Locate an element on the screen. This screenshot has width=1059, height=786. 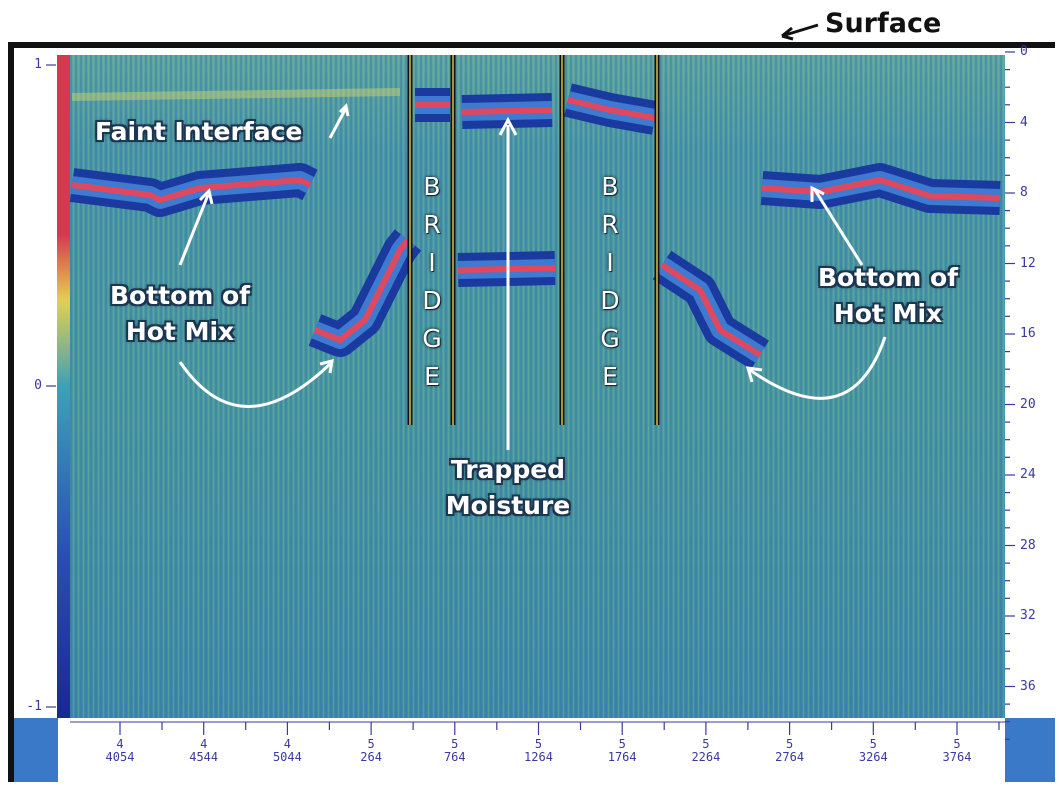
distance-minor: 4054 is located at coordinates (120, 757).